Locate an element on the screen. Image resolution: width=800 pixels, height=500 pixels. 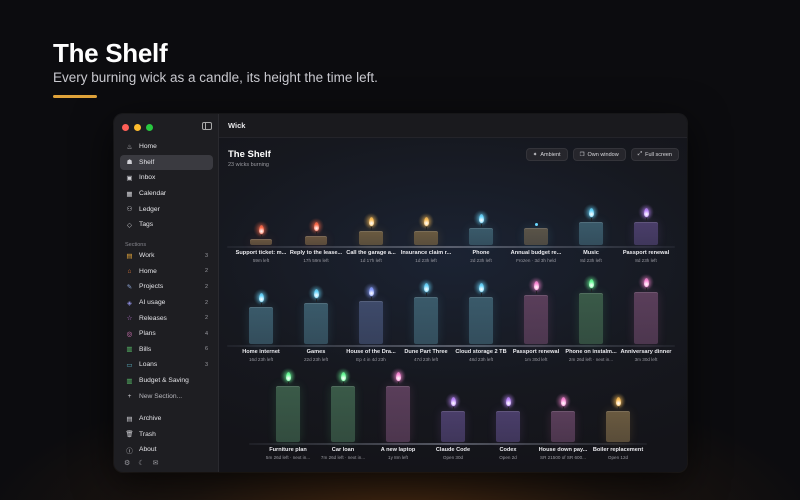
candle-title: Home internet is located at coordinates (261, 352).